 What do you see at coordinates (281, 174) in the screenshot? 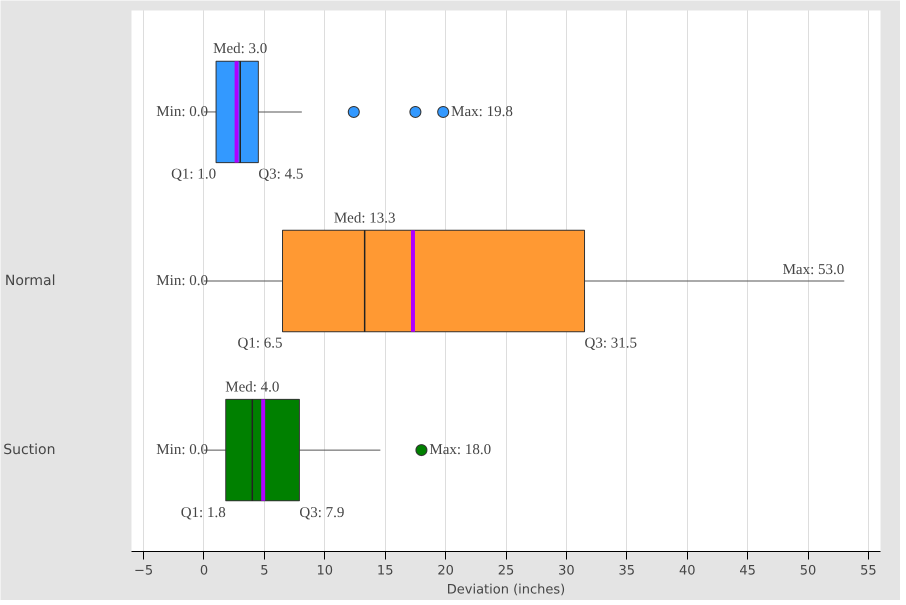
I see `annotation: Q3: 4.5` at bounding box center [281, 174].